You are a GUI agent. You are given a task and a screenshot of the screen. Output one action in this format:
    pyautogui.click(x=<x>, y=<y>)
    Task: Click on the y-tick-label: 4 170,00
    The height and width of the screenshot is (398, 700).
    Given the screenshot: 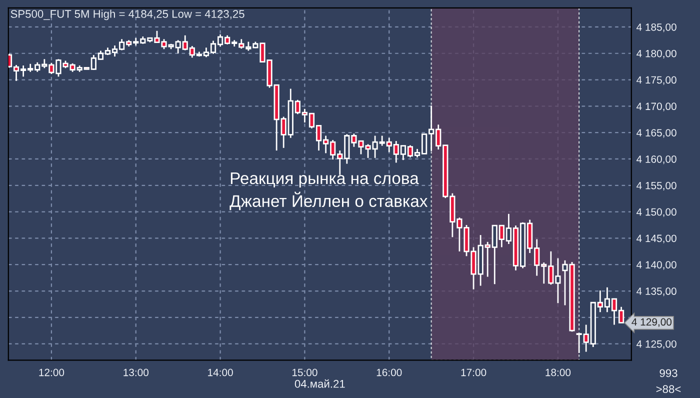 What is the action you would take?
    pyautogui.click(x=656, y=107)
    